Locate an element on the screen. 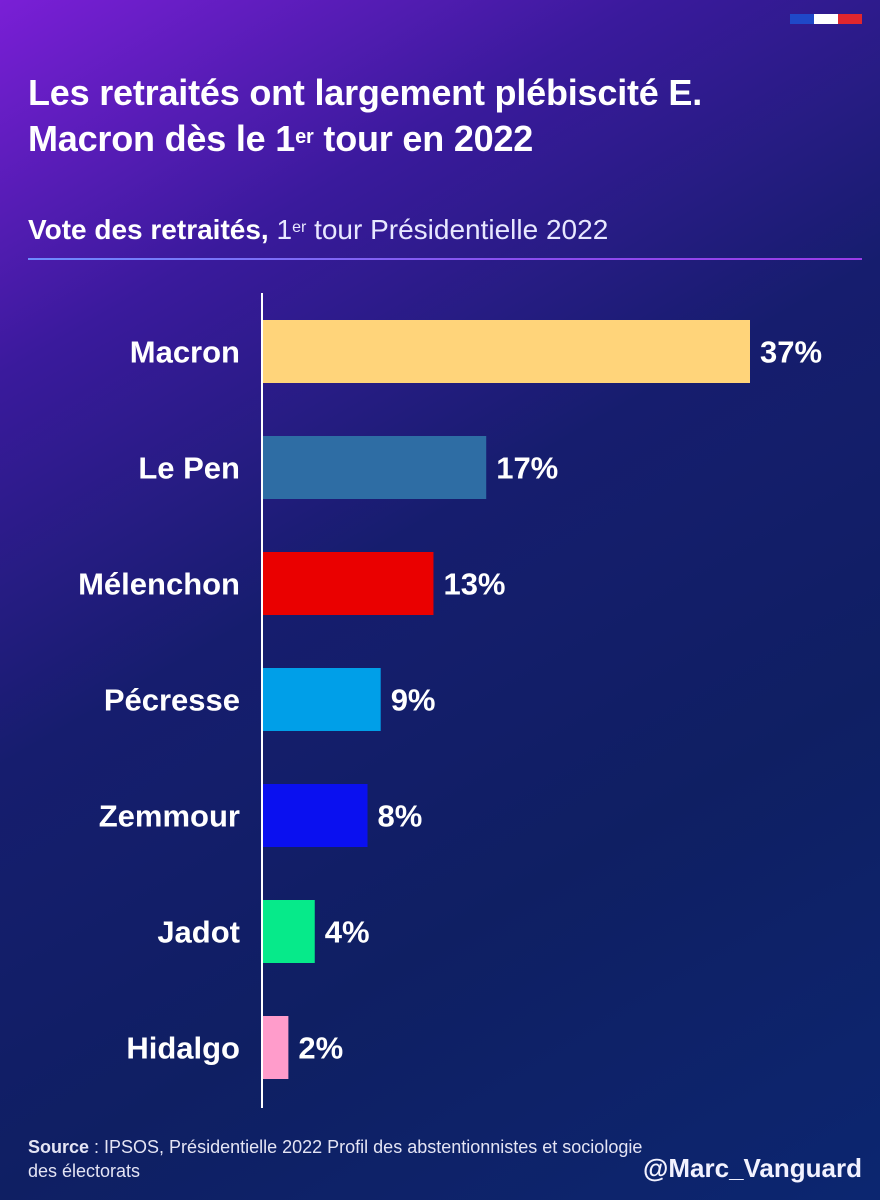 The width and height of the screenshot is (880, 1200). value-label: 9% is located at coordinates (413, 700).